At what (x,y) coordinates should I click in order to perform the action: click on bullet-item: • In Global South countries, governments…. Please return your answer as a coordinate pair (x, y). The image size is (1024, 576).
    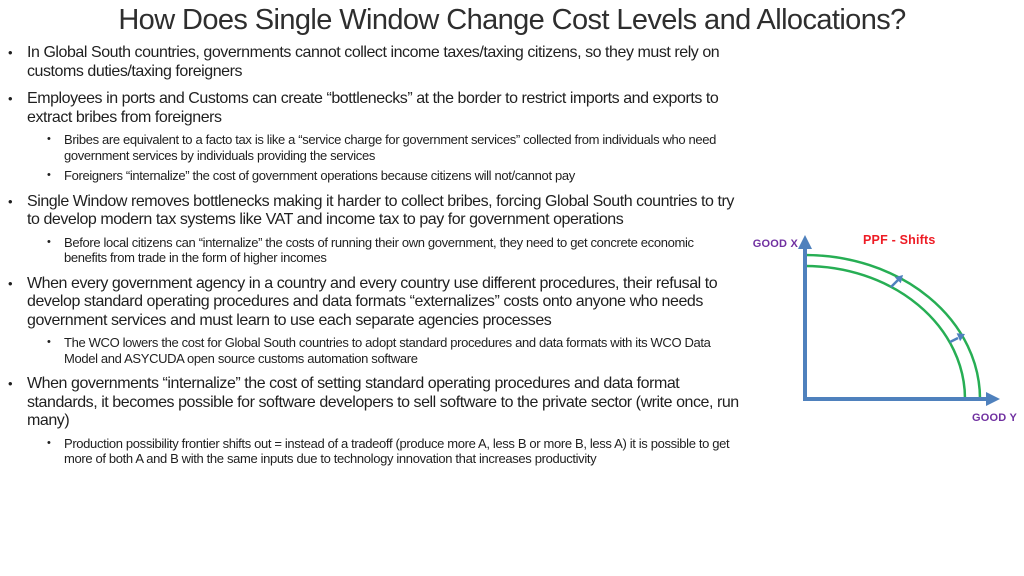
    Looking at the image, I should click on (379, 62).